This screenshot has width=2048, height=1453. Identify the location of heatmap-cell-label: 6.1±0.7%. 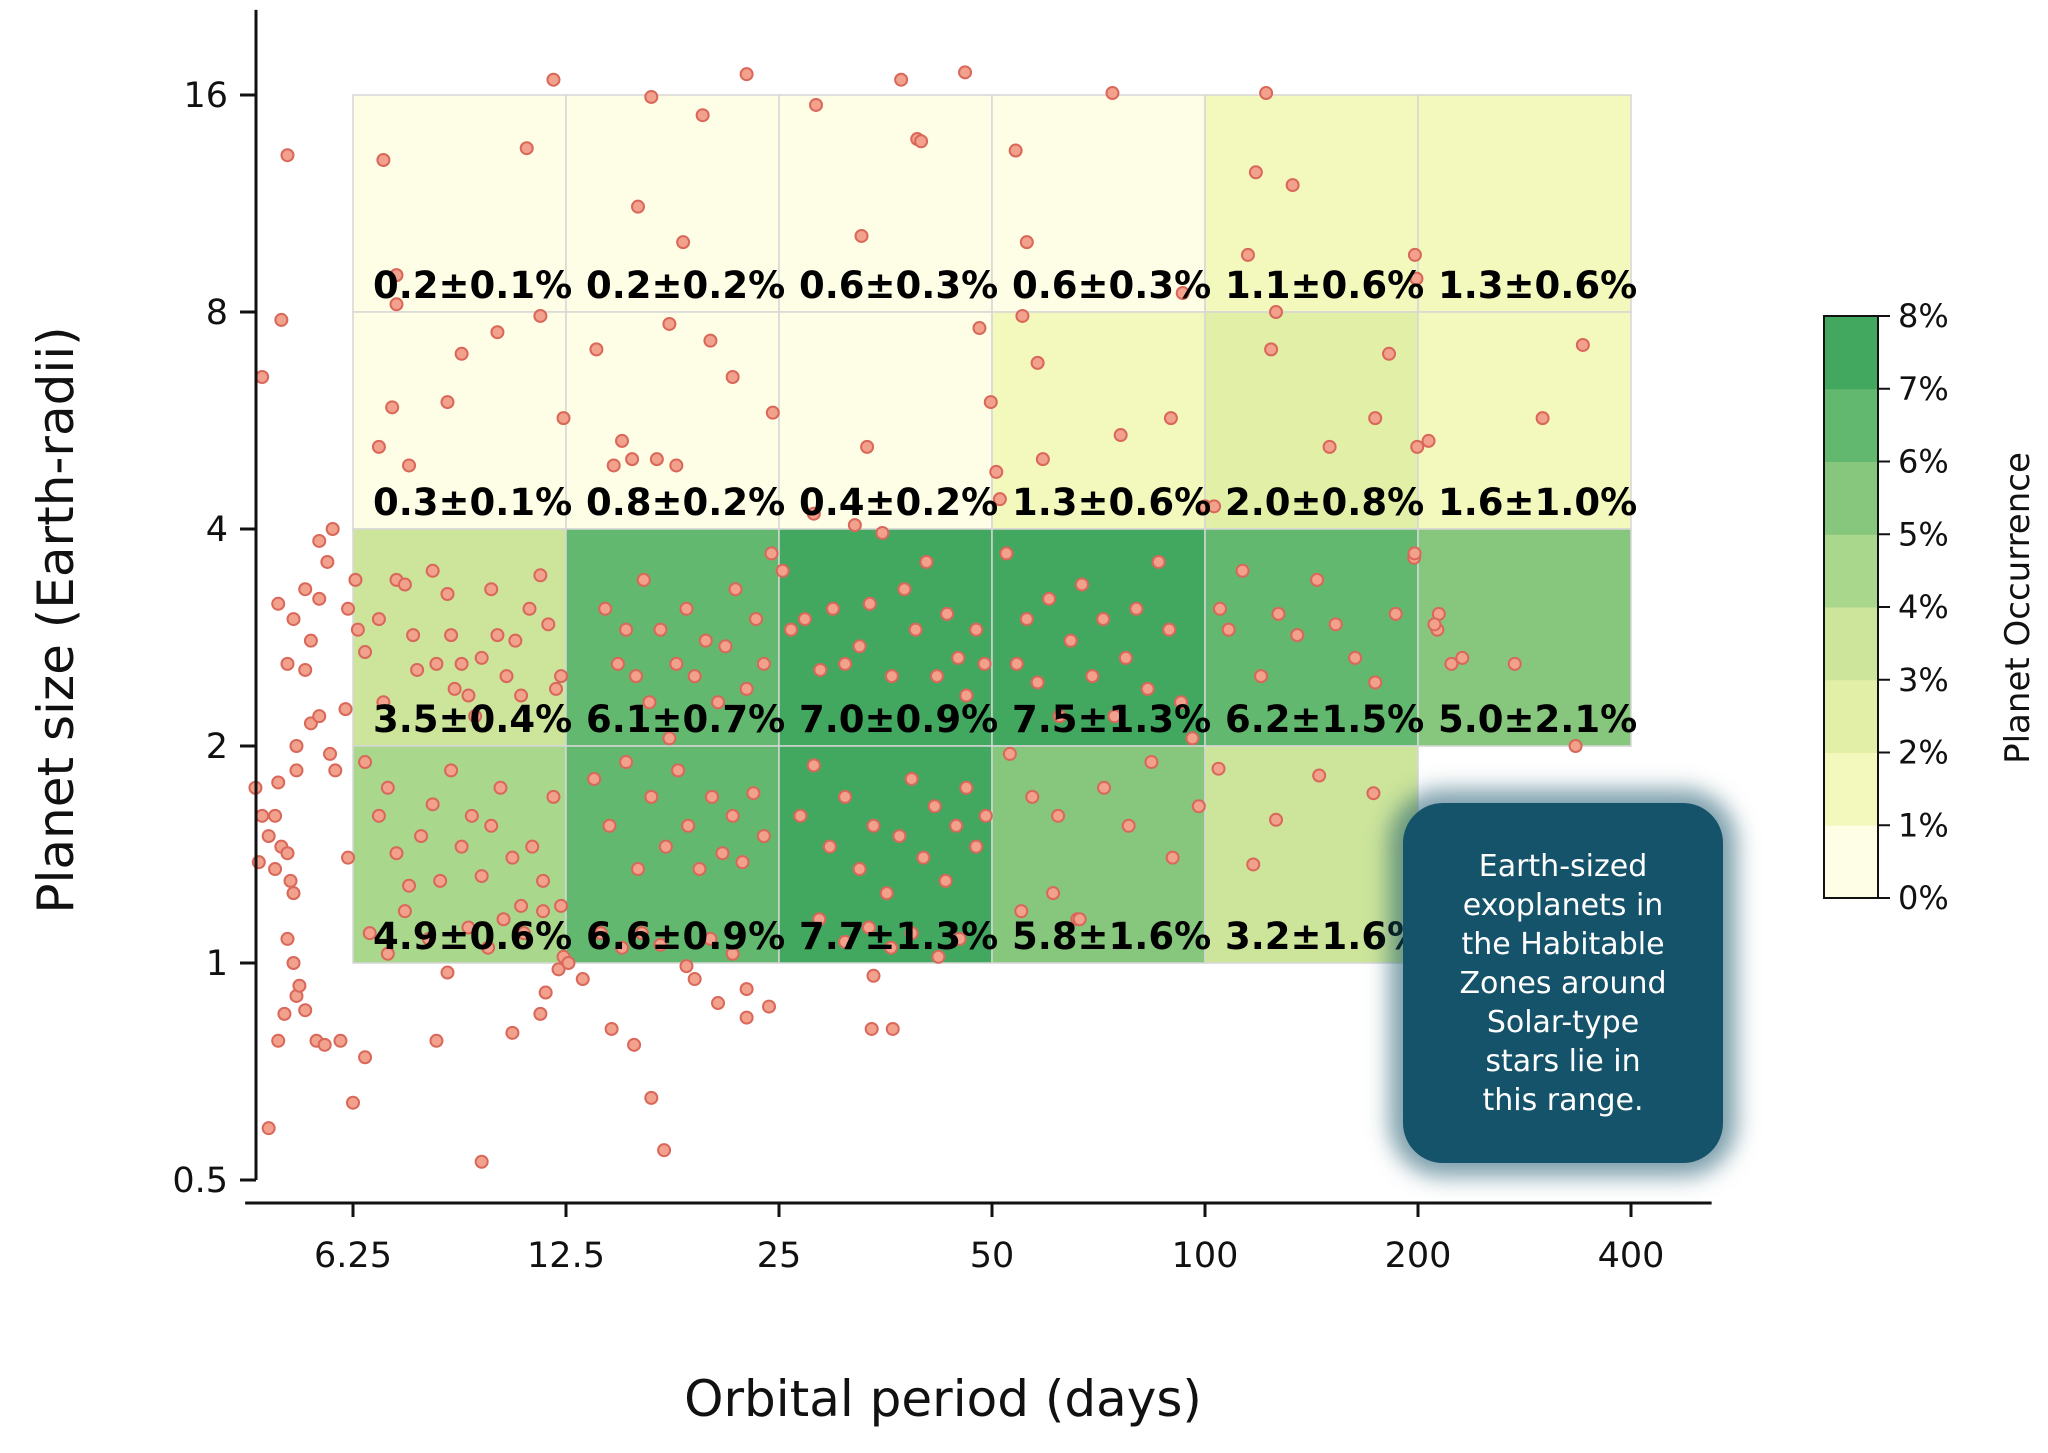
(685, 719).